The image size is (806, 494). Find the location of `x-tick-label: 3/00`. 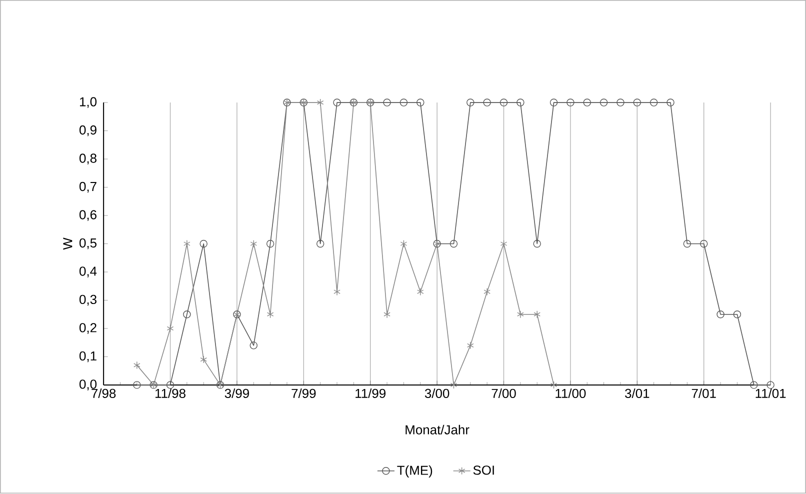

x-tick-label: 3/00 is located at coordinates (437, 393).